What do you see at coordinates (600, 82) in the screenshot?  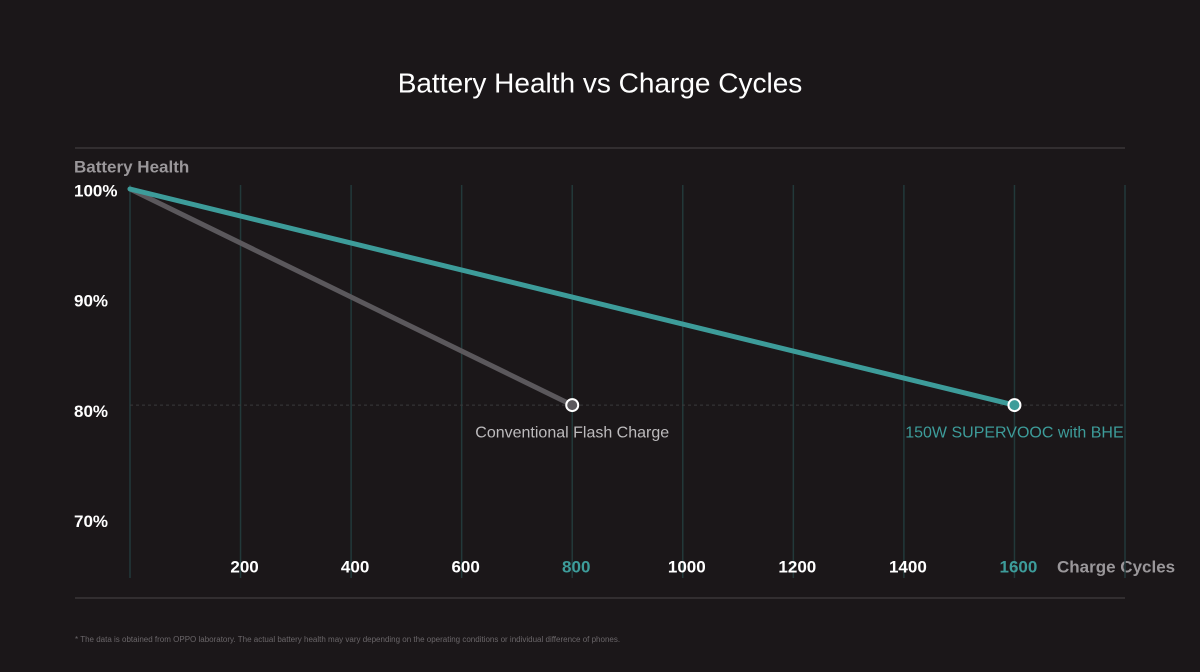 I see `chart-title: Battery Health vs Charge Cycles` at bounding box center [600, 82].